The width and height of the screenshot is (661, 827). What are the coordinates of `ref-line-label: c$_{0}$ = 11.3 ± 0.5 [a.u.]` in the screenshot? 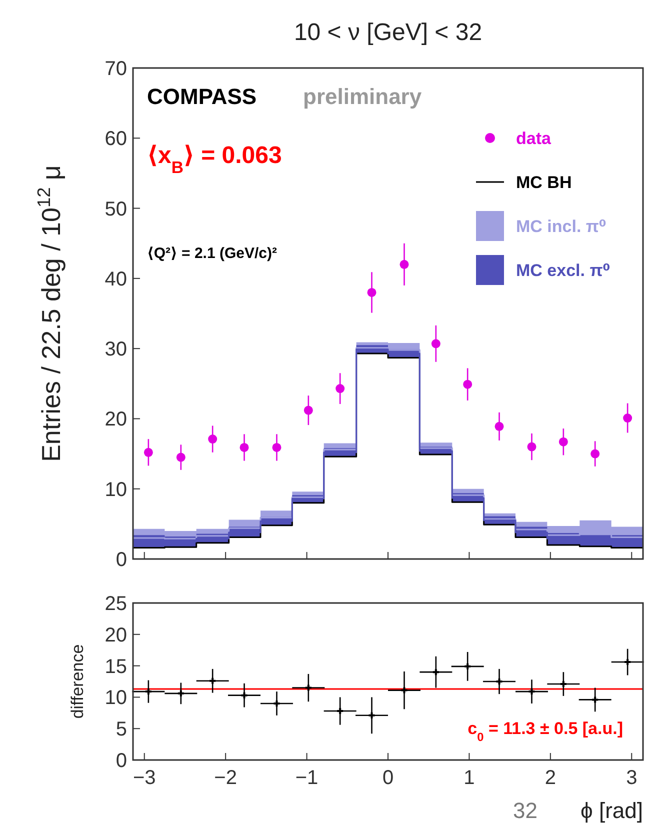 It's located at (545, 731).